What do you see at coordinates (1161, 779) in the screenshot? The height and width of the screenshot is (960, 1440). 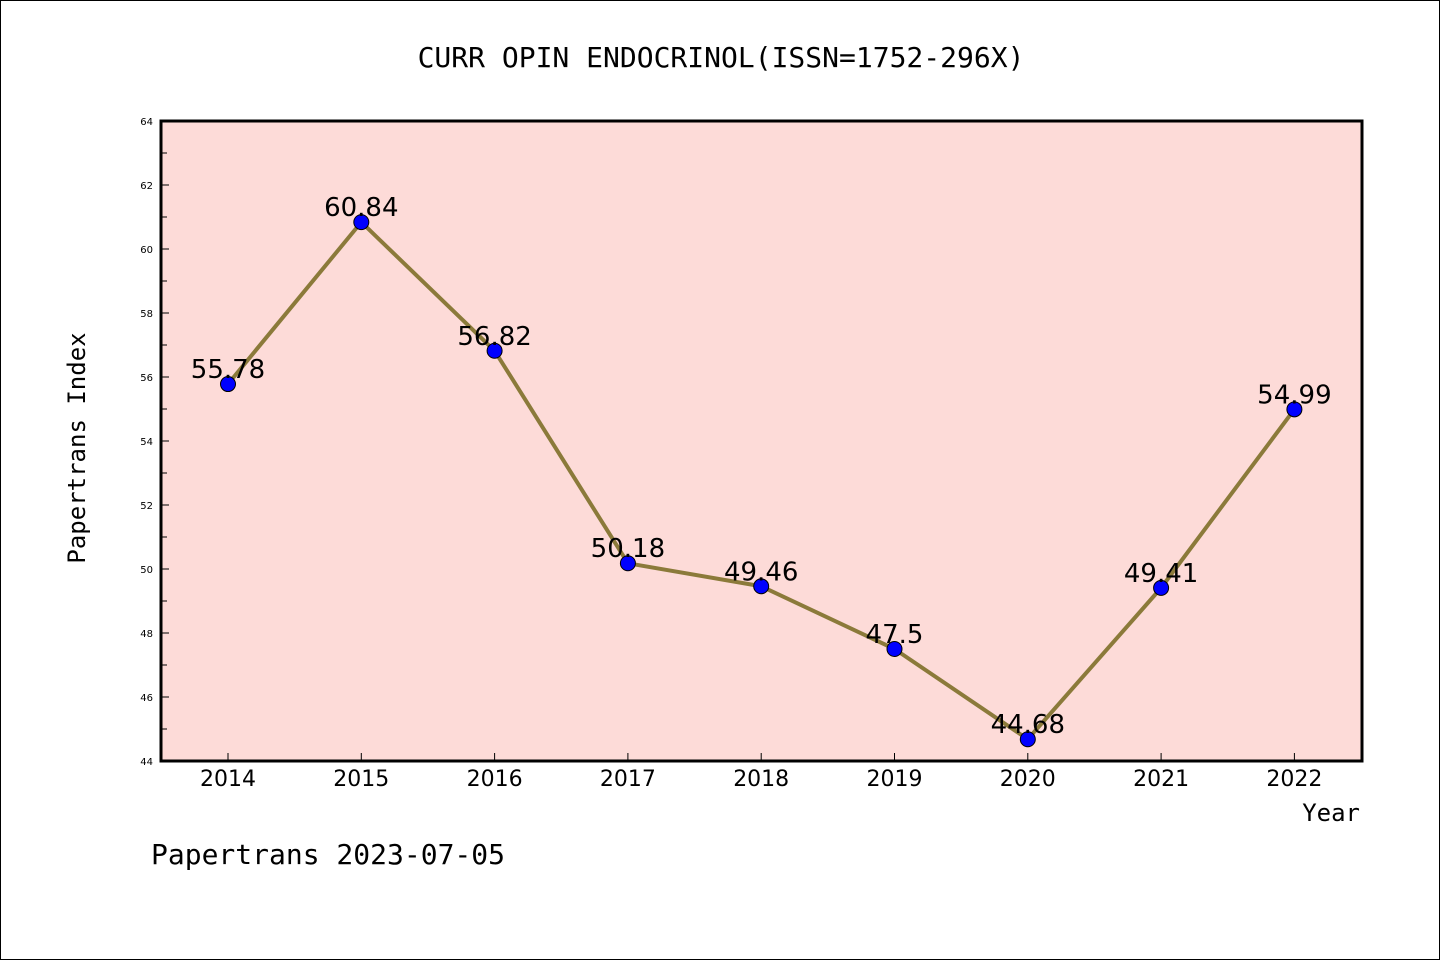 I see `x-tick-label: 2021` at bounding box center [1161, 779].